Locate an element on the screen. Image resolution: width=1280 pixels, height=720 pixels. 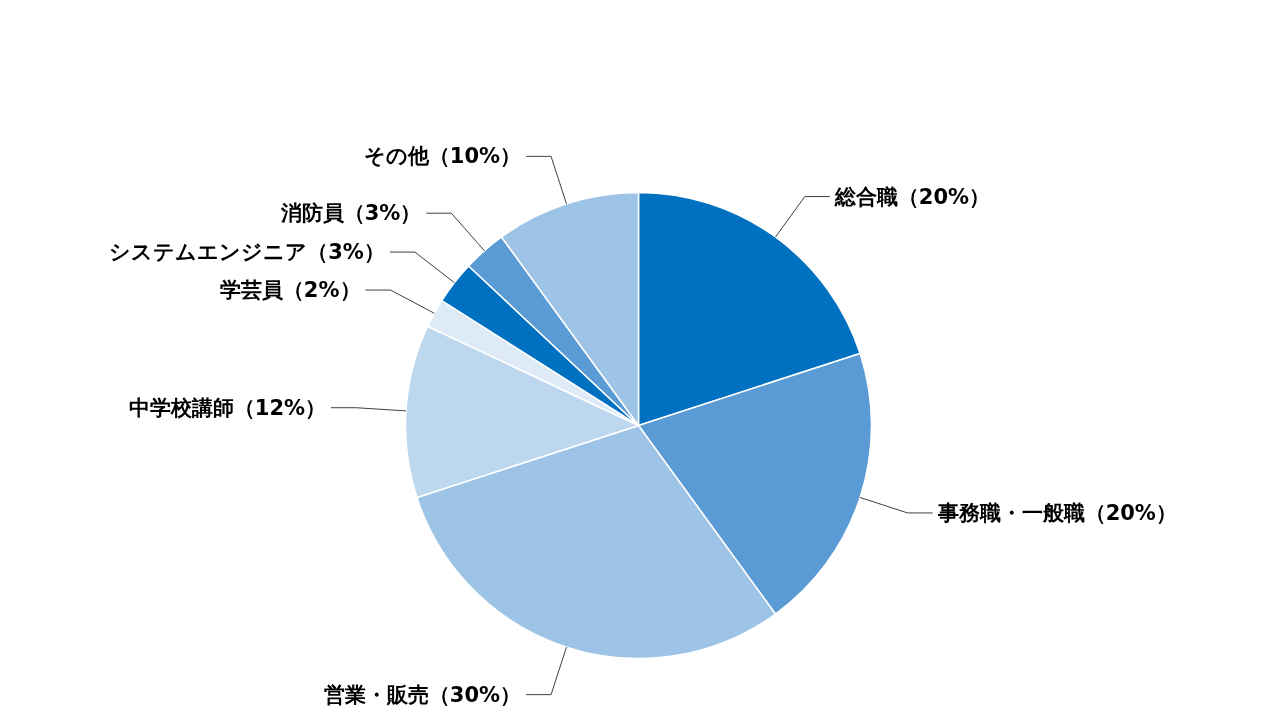
slice-label: 総合職（20%） is located at coordinates (912, 196).